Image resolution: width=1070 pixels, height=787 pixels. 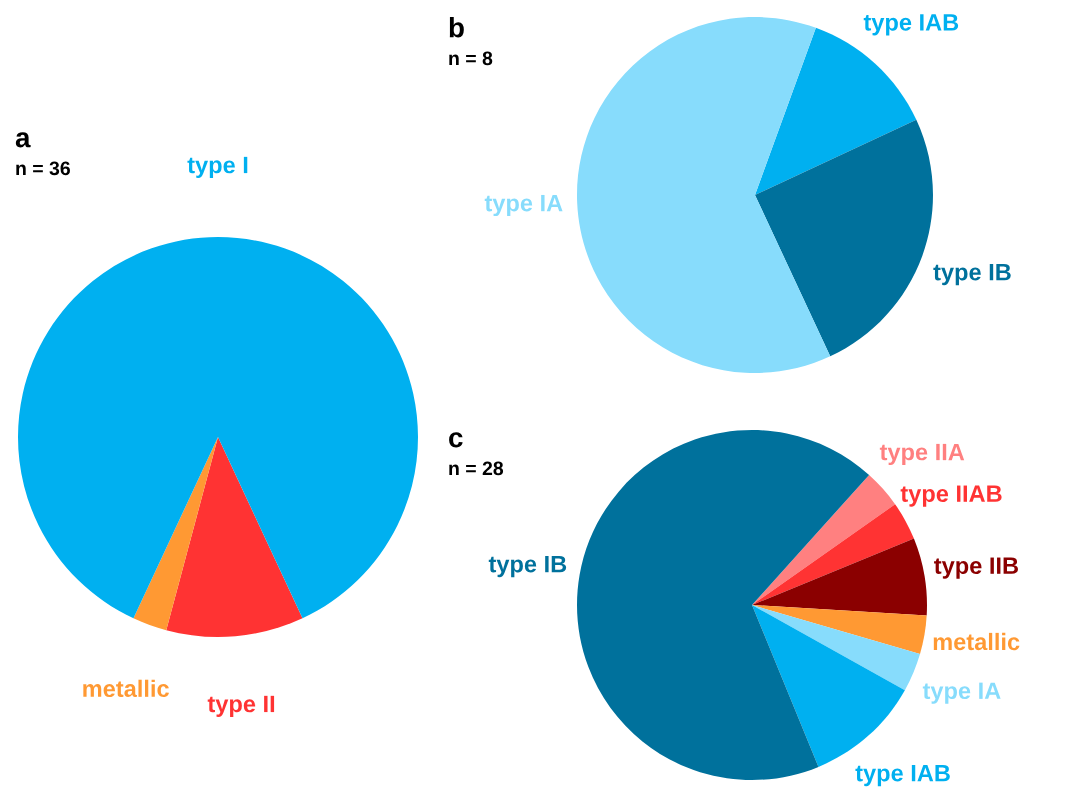 What do you see at coordinates (976, 568) in the screenshot?
I see `slice-label: type IIB` at bounding box center [976, 568].